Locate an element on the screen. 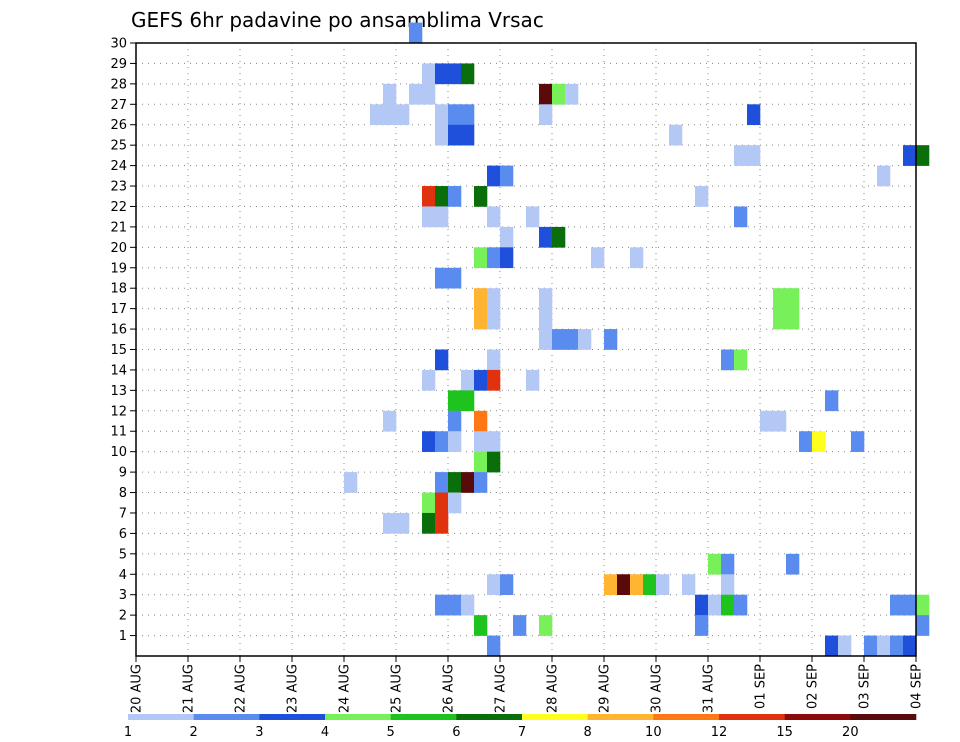 This screenshot has height=742, width=960. x-tick-label: 01 SEP is located at coordinates (761, 686).